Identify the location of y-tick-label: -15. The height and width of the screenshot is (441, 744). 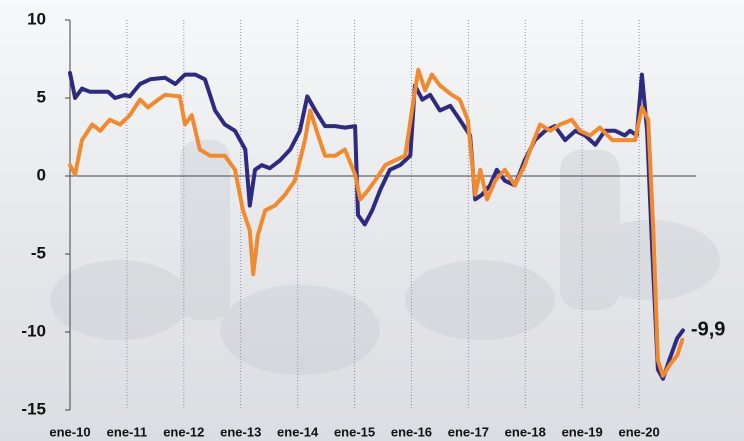
(33, 408).